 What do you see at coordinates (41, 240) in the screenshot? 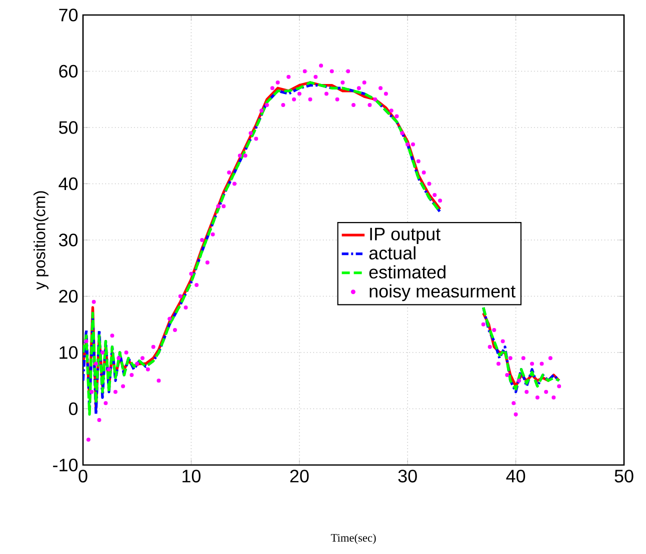
I see `y-axis-title: y position(cm)` at bounding box center [41, 240].